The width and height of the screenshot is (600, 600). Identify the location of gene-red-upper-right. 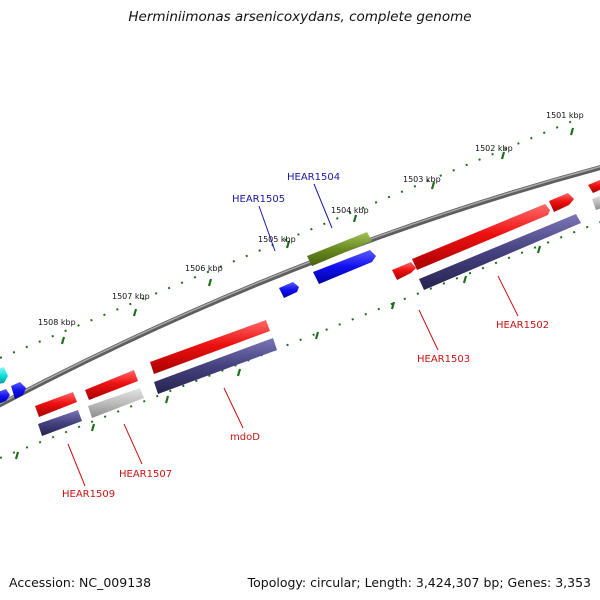
(574, 195).